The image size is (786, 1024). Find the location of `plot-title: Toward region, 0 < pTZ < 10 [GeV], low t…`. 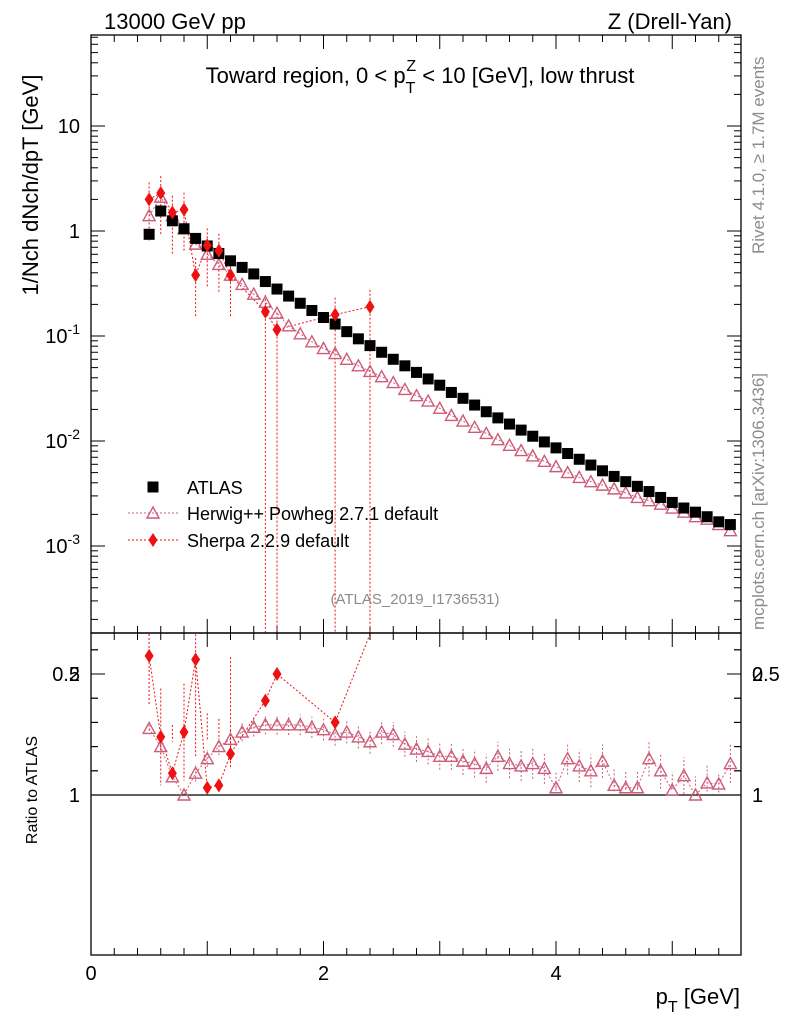

plot-title: Toward region, 0 < pTZ < 10 [GeV], low t… is located at coordinates (420, 77).